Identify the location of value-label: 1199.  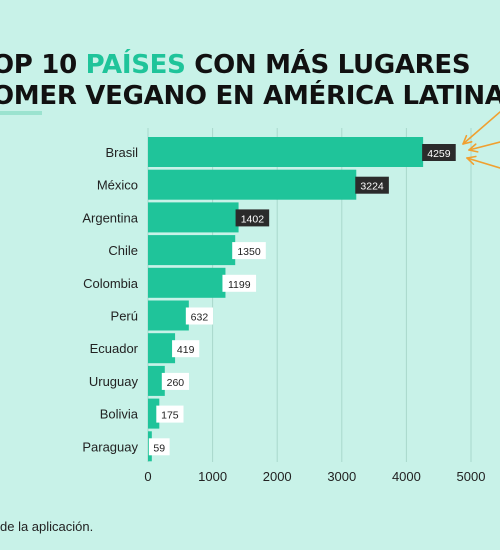
(239, 285).